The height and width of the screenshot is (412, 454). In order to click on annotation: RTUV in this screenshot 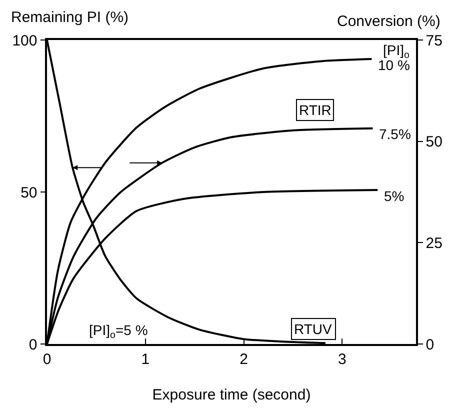, I will do `click(313, 329)`.